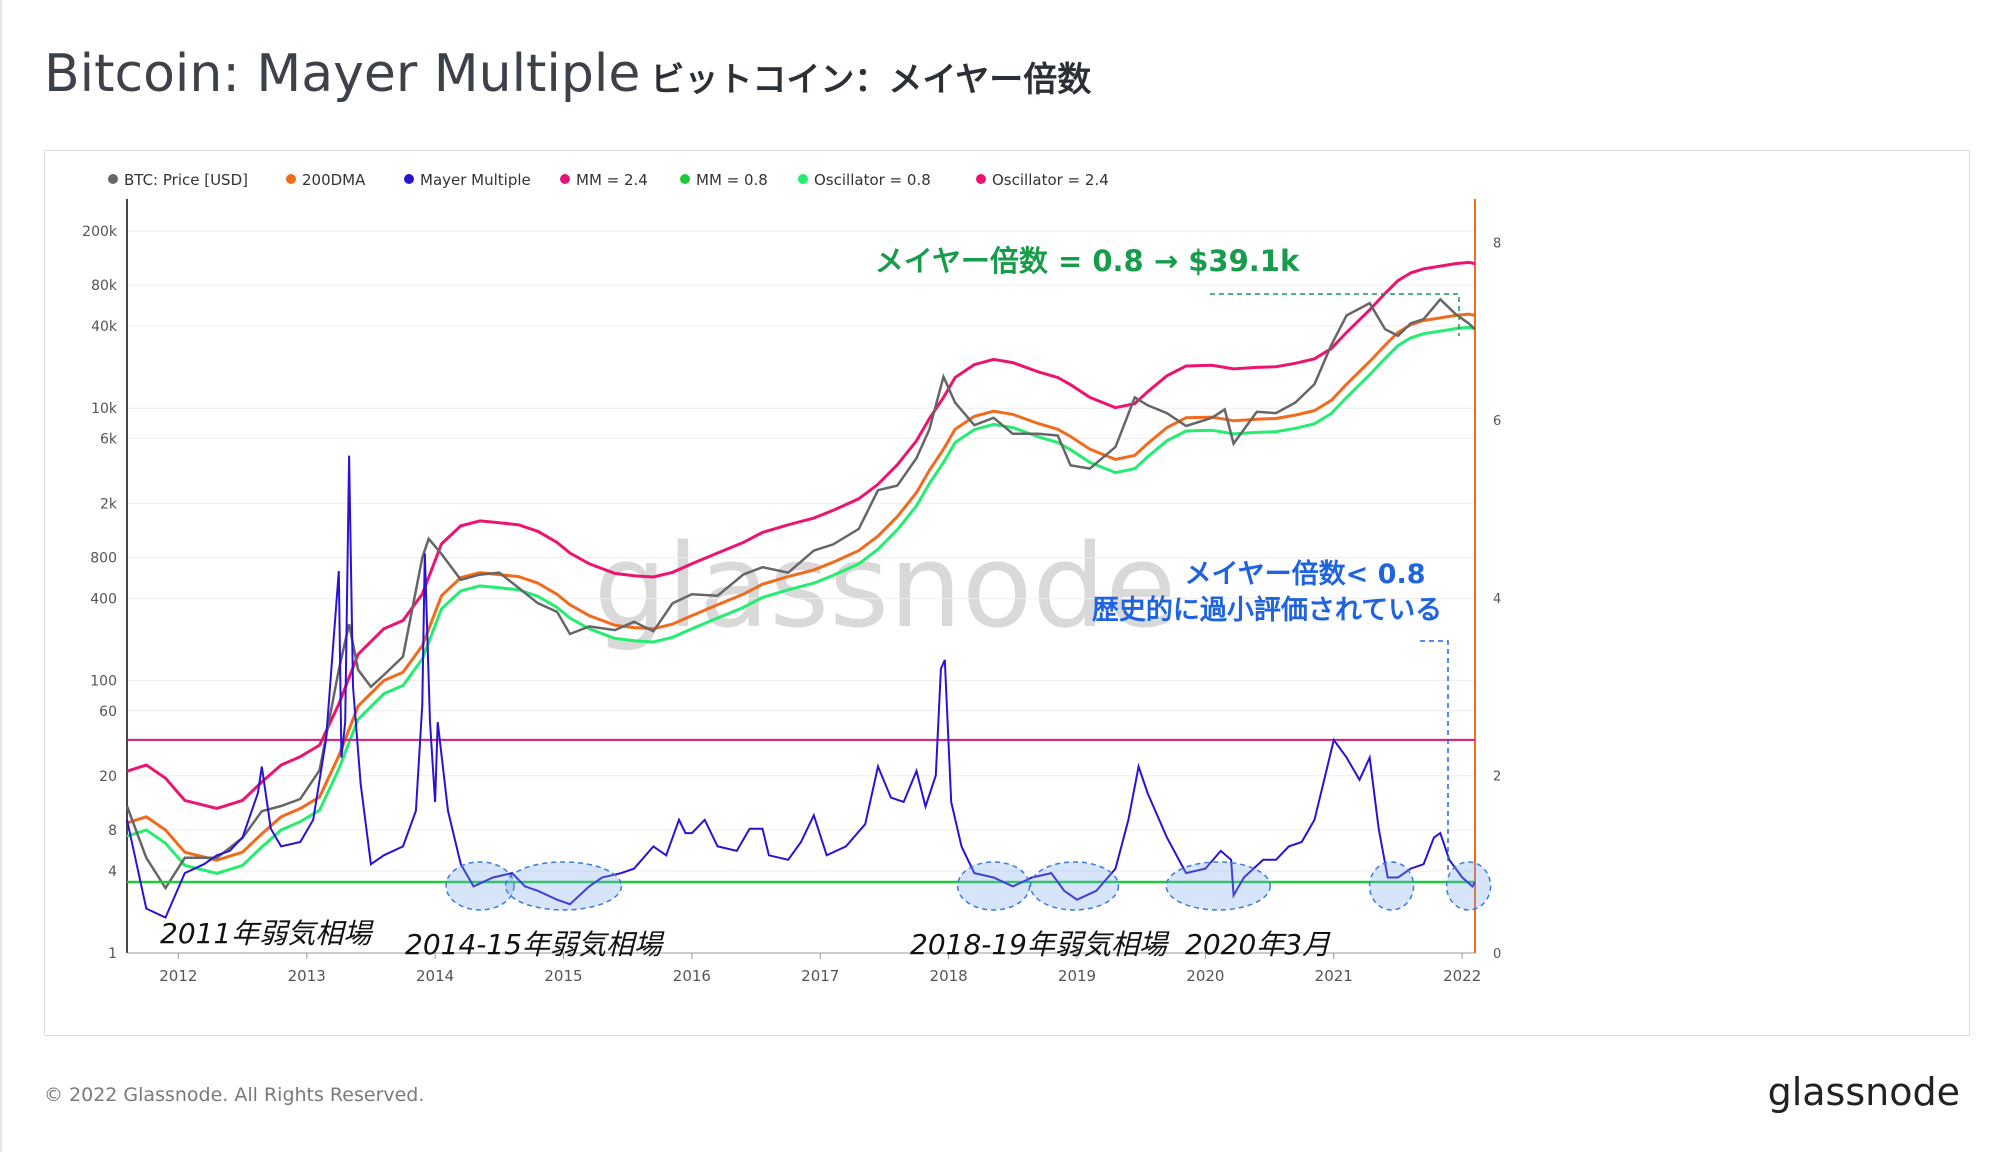 Image resolution: width=2000 pixels, height=1152 pixels. What do you see at coordinates (820, 976) in the screenshot?
I see `x-tick-label: 2017` at bounding box center [820, 976].